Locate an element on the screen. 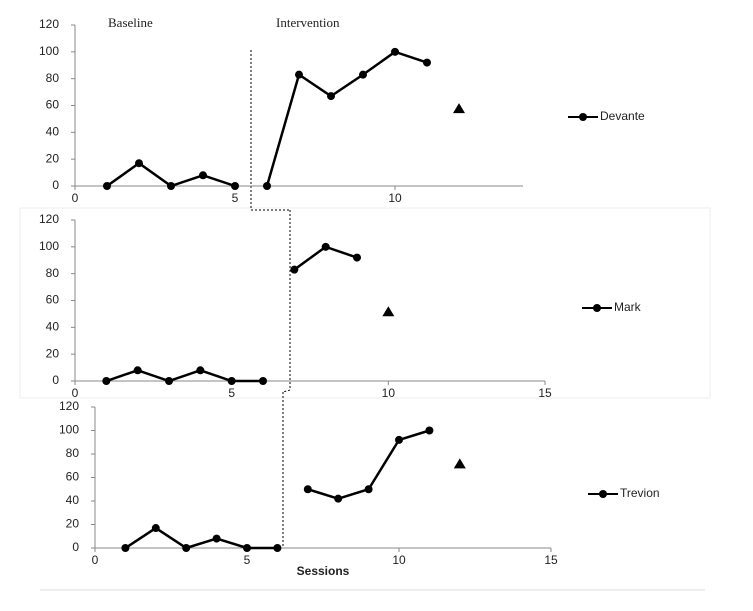 This screenshot has width=753, height=611. phase-label: Intervention is located at coordinates (308, 22).